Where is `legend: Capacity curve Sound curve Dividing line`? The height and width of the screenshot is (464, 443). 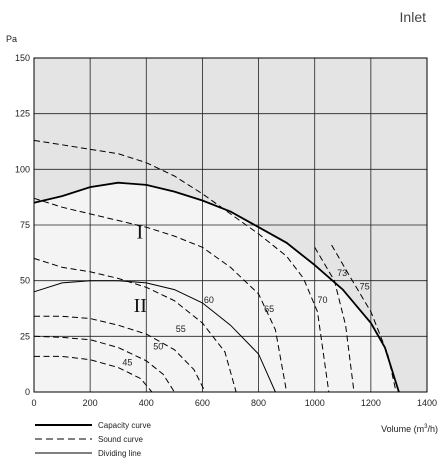
legend: Capacity curve Sound curve Dividing line is located at coordinates (93, 439).